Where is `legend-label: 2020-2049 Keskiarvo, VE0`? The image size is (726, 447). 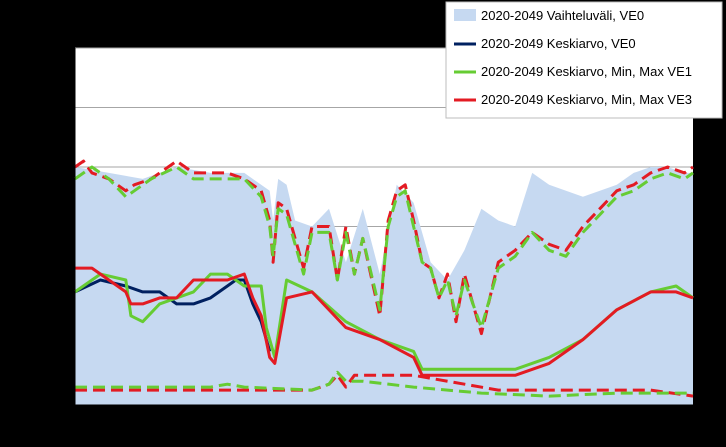
legend-label: 2020-2049 Keskiarvo, VE0 is located at coordinates (558, 43).